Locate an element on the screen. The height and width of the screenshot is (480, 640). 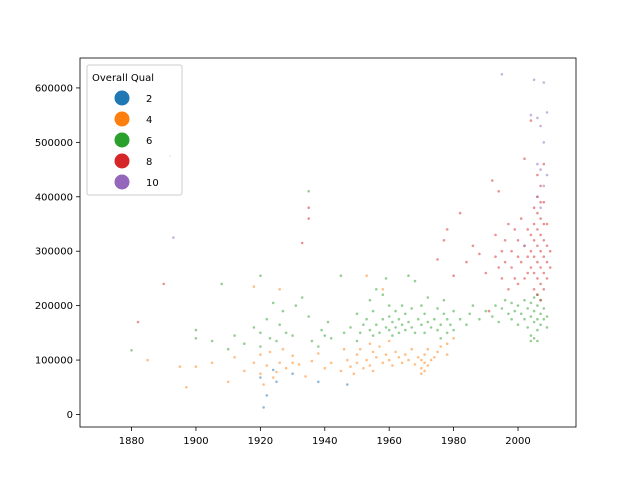
legend-label: 8 is located at coordinates (149, 162).